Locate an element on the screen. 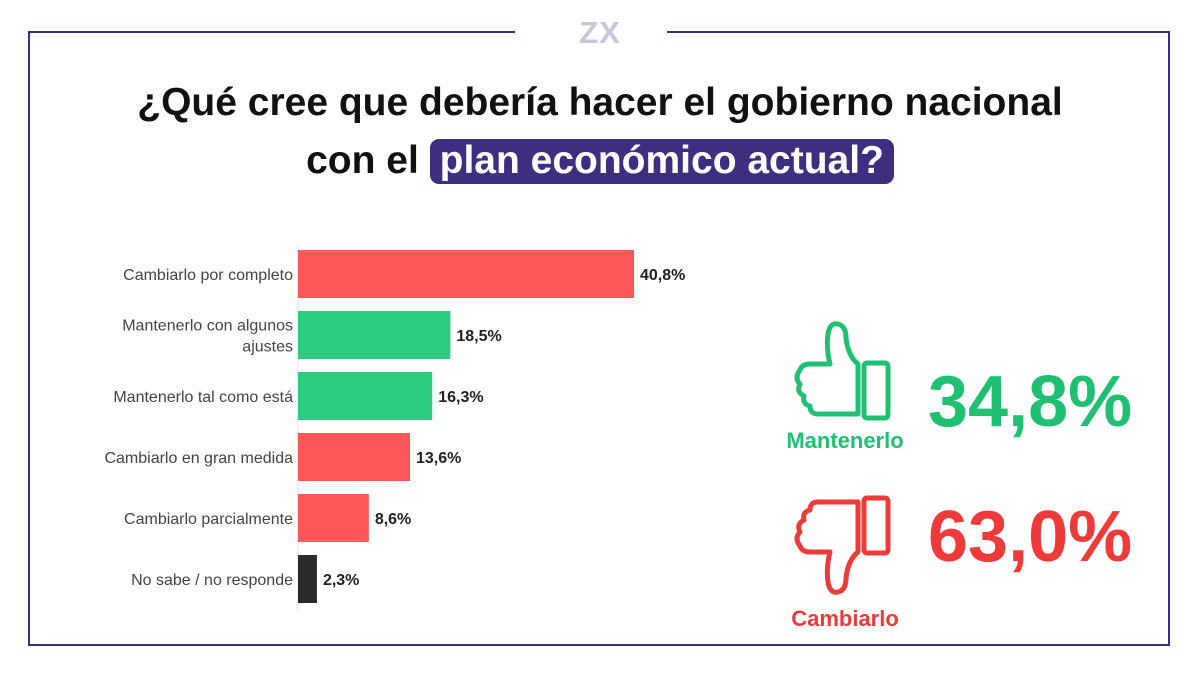  category-label-1: Mantenerlo con algunos ajustes is located at coordinates (207, 337).